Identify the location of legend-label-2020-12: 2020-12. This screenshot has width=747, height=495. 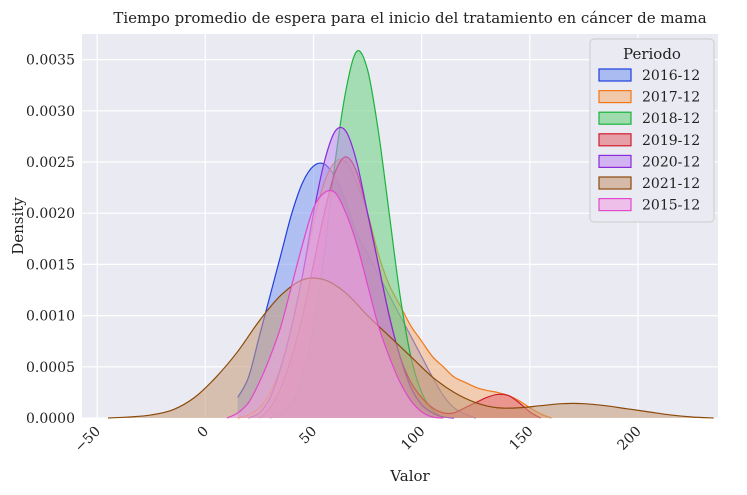
(671, 162).